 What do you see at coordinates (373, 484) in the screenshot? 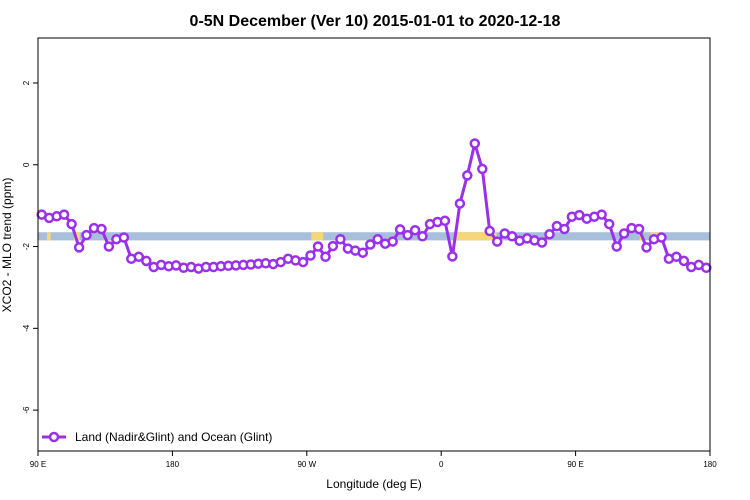
I see `x-axis-label: Longitude (deg E)` at bounding box center [373, 484].